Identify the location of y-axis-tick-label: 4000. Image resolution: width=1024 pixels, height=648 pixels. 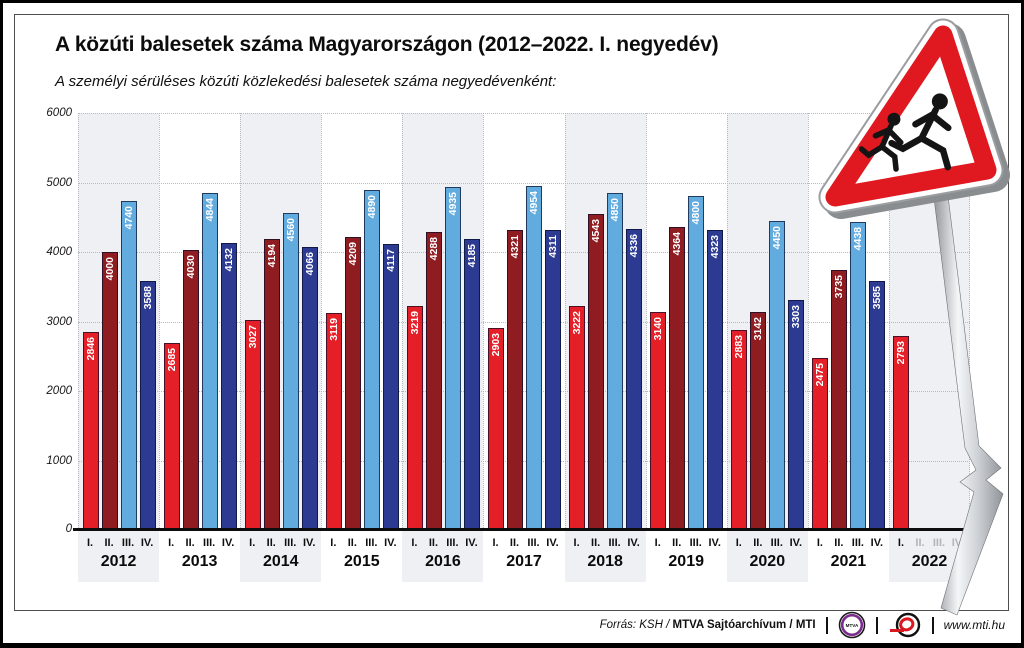
(59, 252).